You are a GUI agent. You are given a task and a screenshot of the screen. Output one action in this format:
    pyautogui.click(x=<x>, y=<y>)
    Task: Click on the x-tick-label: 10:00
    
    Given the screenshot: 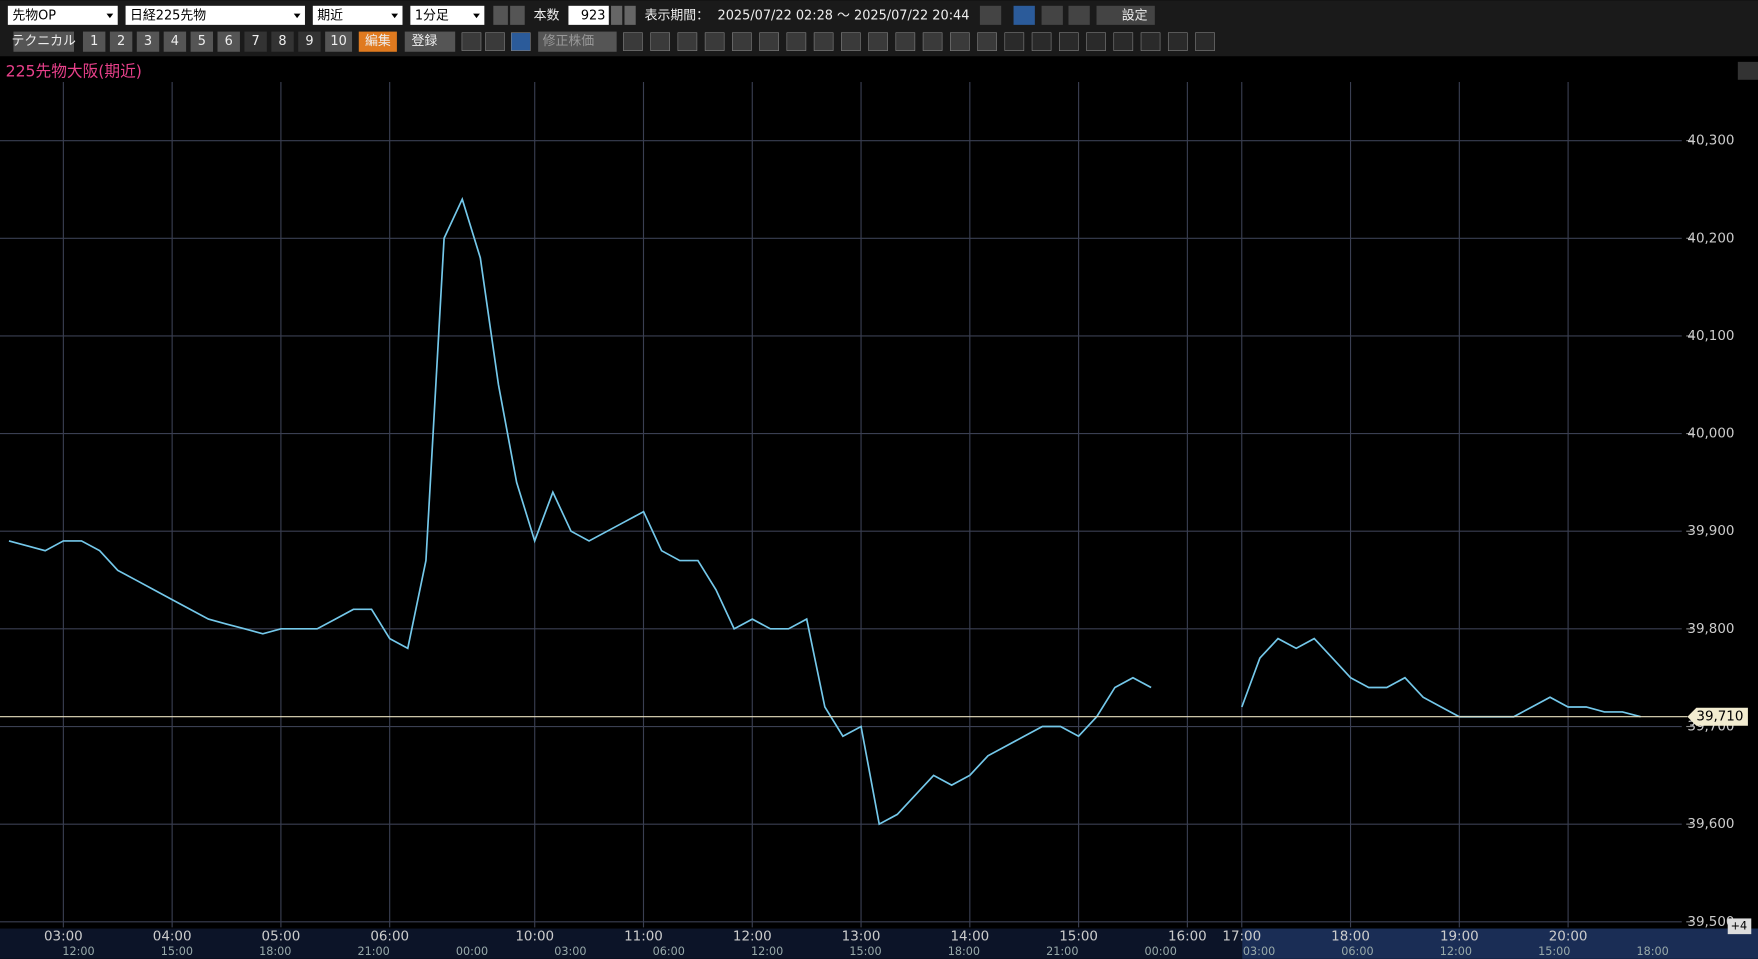 What is the action you would take?
    pyautogui.click(x=534, y=936)
    